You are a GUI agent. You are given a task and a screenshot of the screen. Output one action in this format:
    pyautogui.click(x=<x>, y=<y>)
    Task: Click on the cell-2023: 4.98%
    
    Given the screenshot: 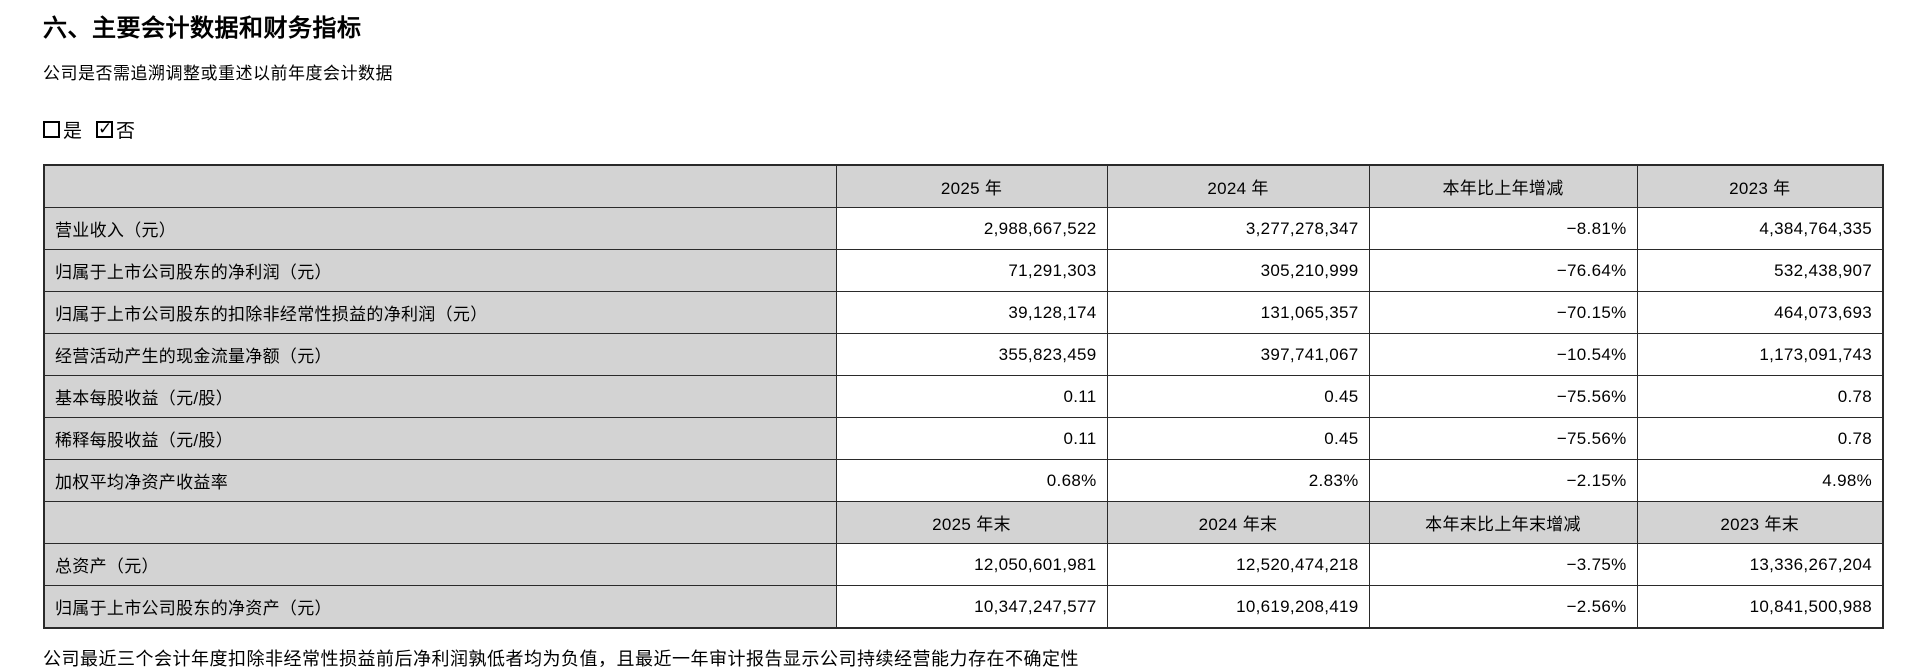 What is the action you would take?
    pyautogui.click(x=1760, y=480)
    